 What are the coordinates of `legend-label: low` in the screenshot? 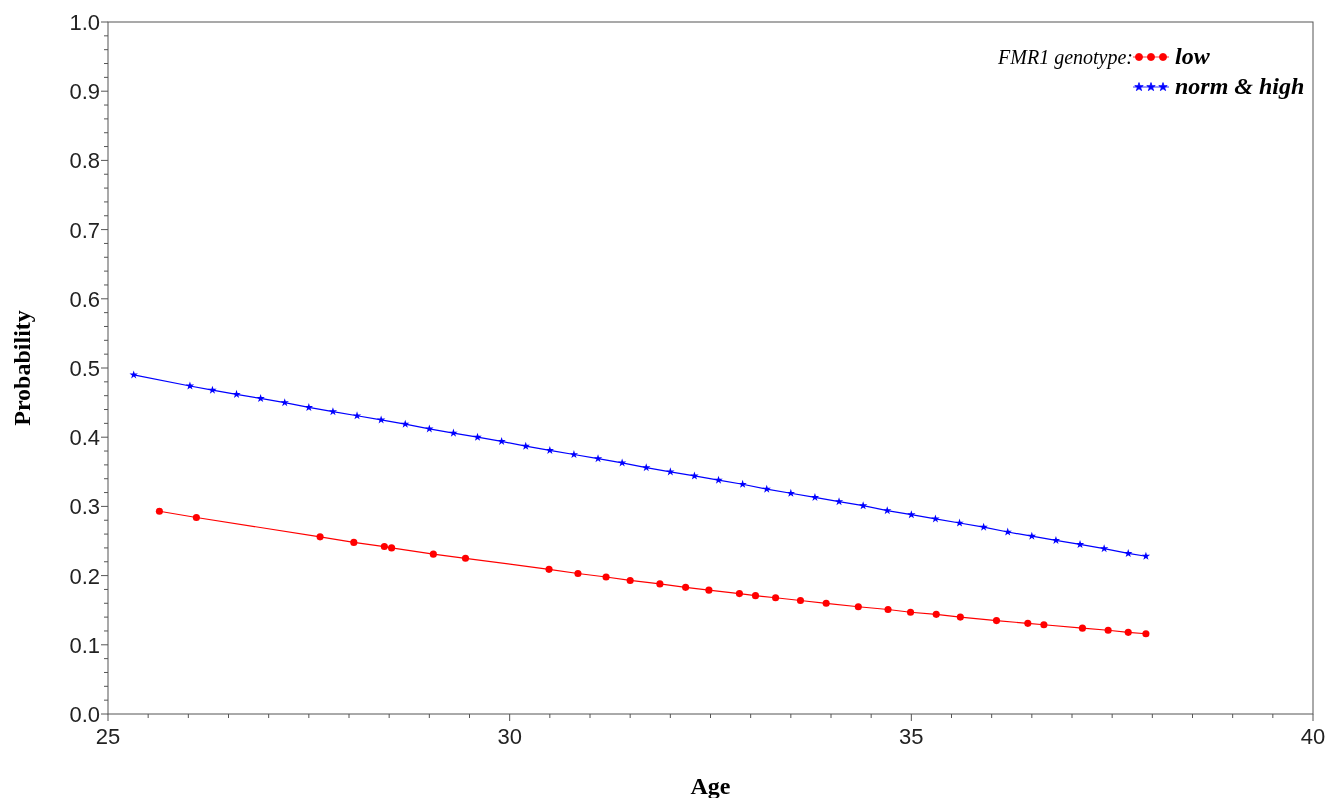 It's located at (1193, 56).